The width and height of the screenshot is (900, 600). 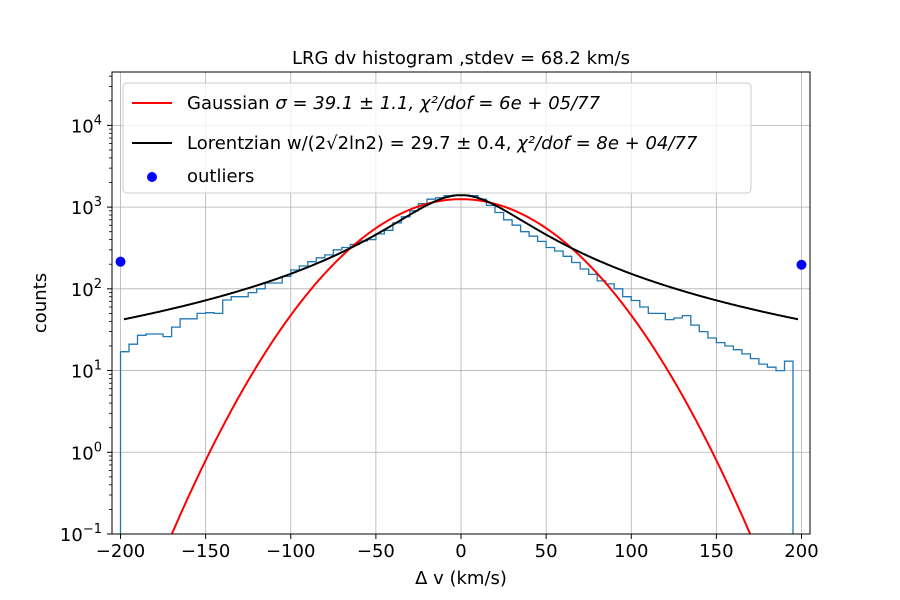 I want to click on y-tick-label: 10³, so click(x=86, y=207).